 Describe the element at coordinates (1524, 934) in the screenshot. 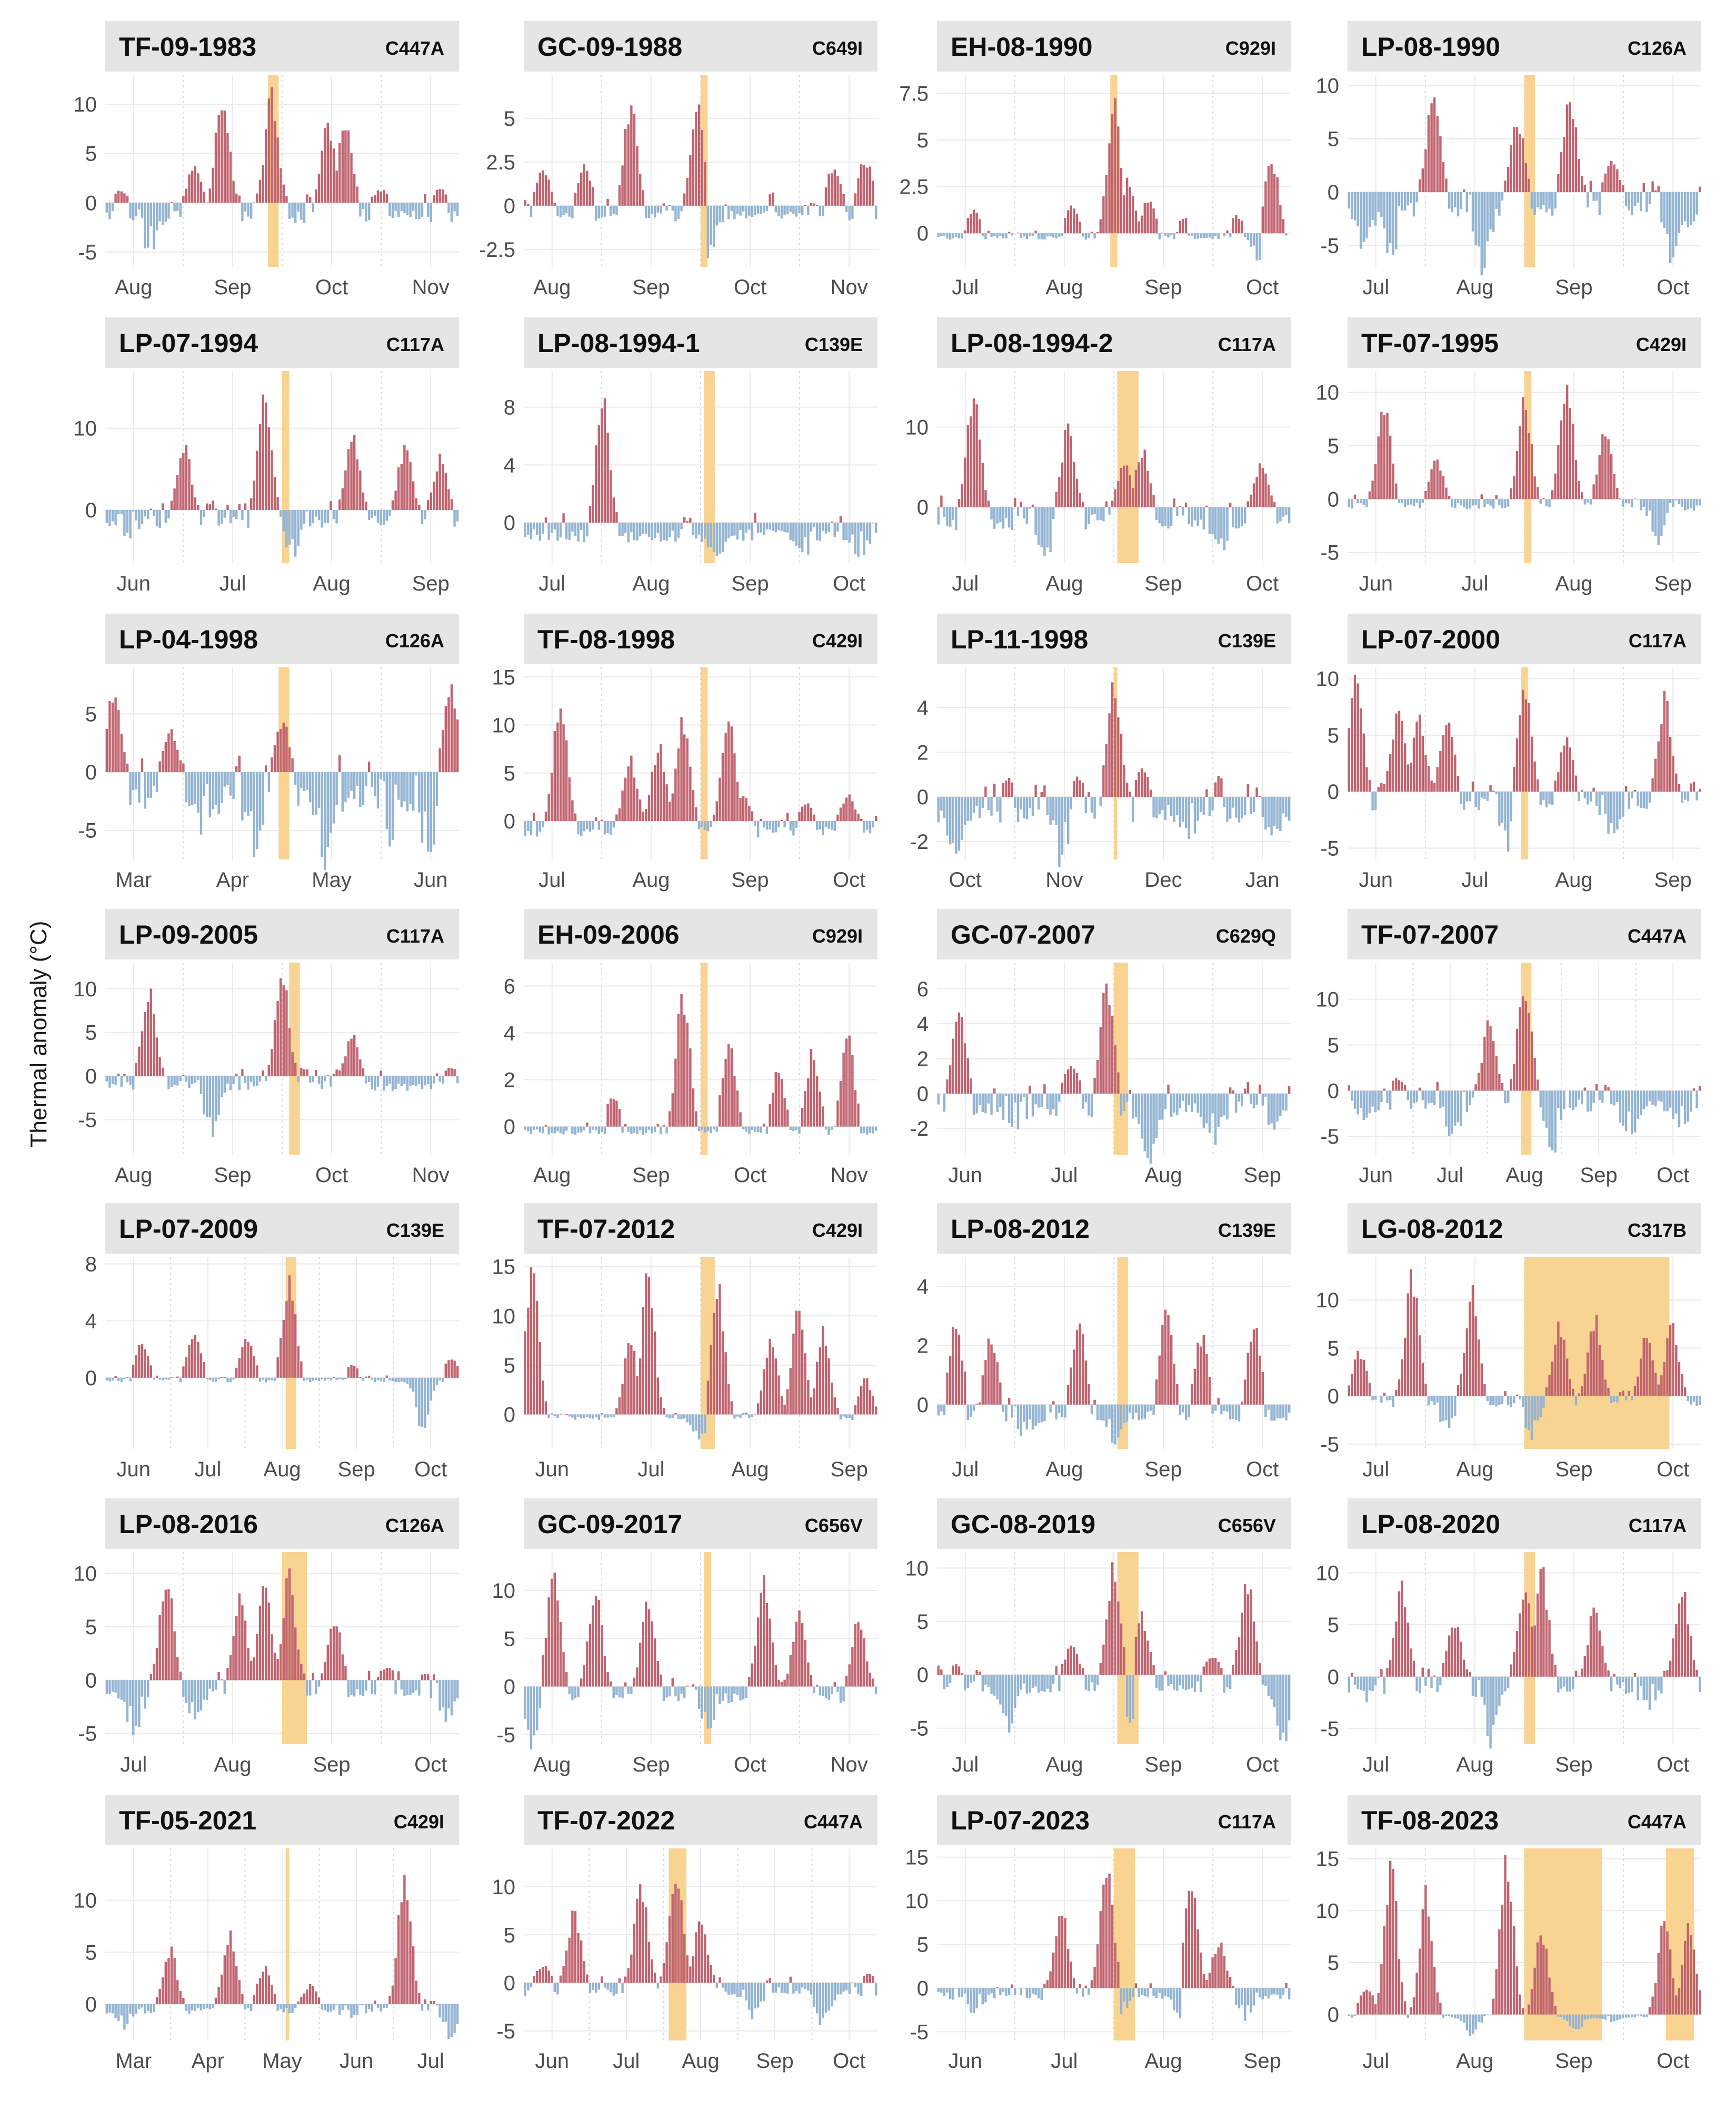

I see `panel-strip` at that location.